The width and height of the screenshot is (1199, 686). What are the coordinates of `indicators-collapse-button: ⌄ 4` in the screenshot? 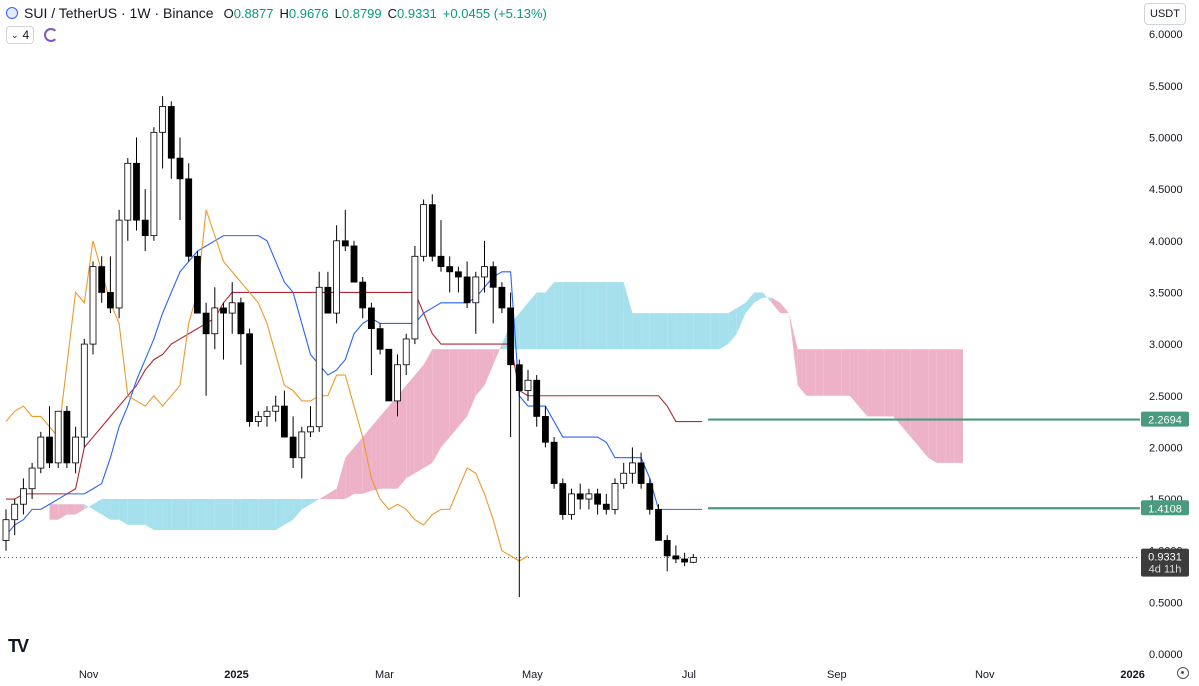 It's located at (20, 35).